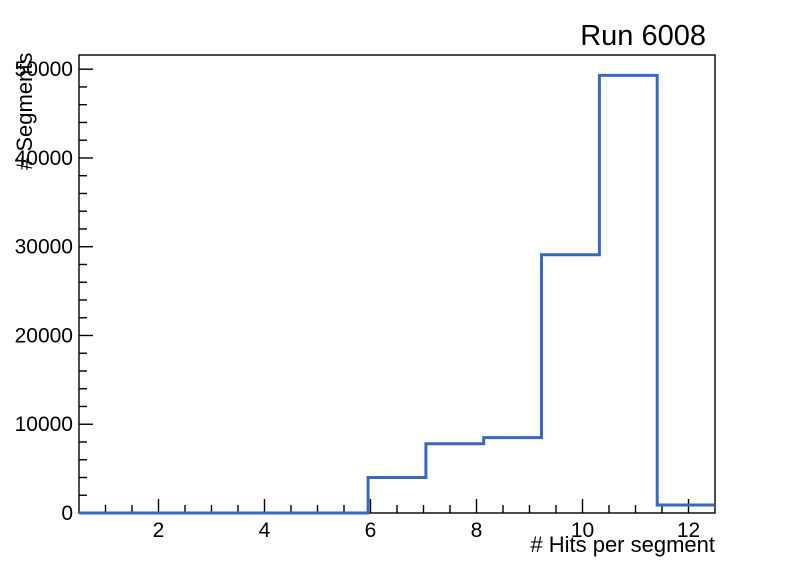  I want to click on x-tick-label: 4, so click(265, 530).